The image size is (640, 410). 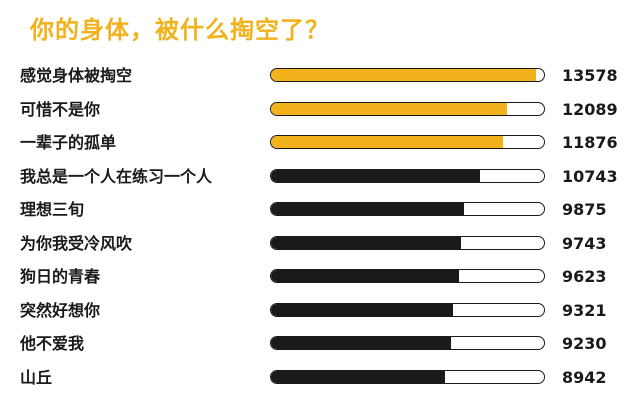 I want to click on bar-row: 狗日的青春 9623, so click(x=320, y=276).